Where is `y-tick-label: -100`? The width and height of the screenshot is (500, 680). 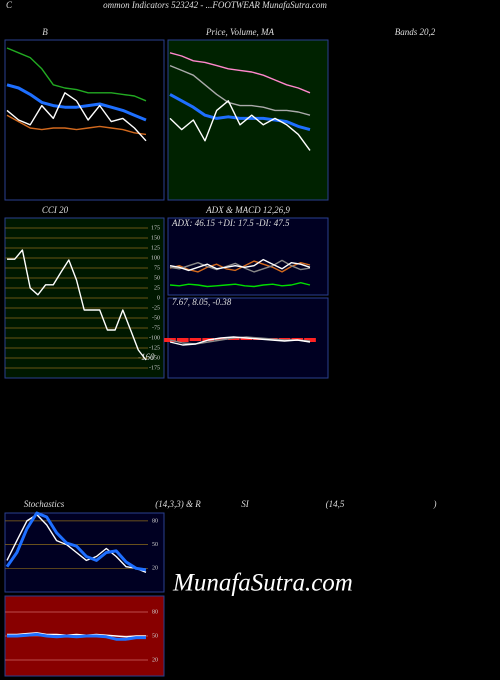 y-tick-label: -100 is located at coordinates (154, 338).